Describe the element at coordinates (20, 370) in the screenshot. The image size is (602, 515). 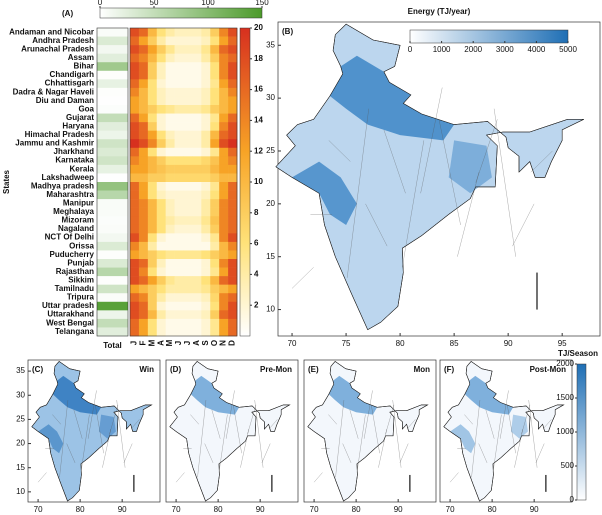
I see `y-tick-label: 35` at that location.